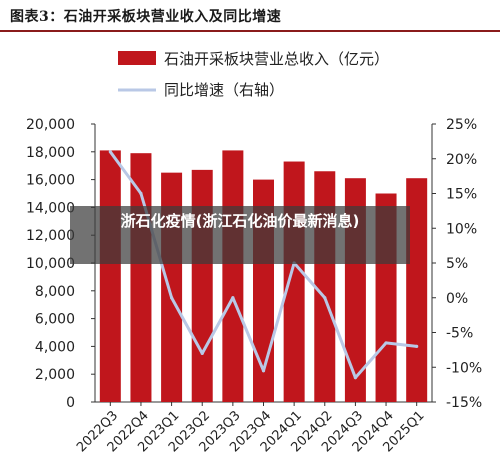 The height and width of the screenshot is (468, 500). What do you see at coordinates (50, 236) in the screenshot?
I see `left-tick-label: 12,000` at bounding box center [50, 236].